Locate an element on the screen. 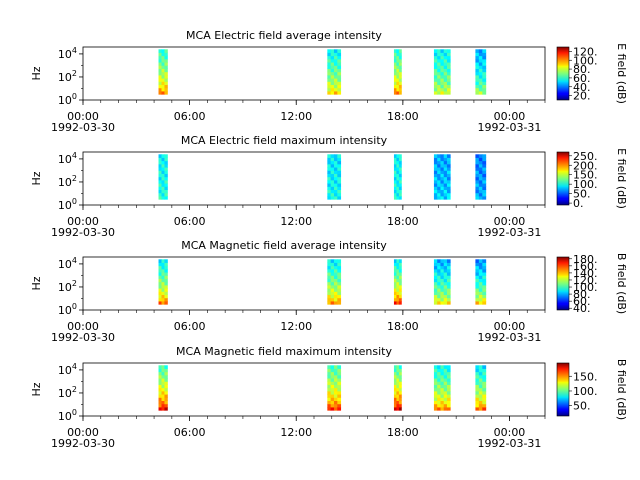 The image size is (640, 480). y-axis-label: Hz is located at coordinates (36, 73).